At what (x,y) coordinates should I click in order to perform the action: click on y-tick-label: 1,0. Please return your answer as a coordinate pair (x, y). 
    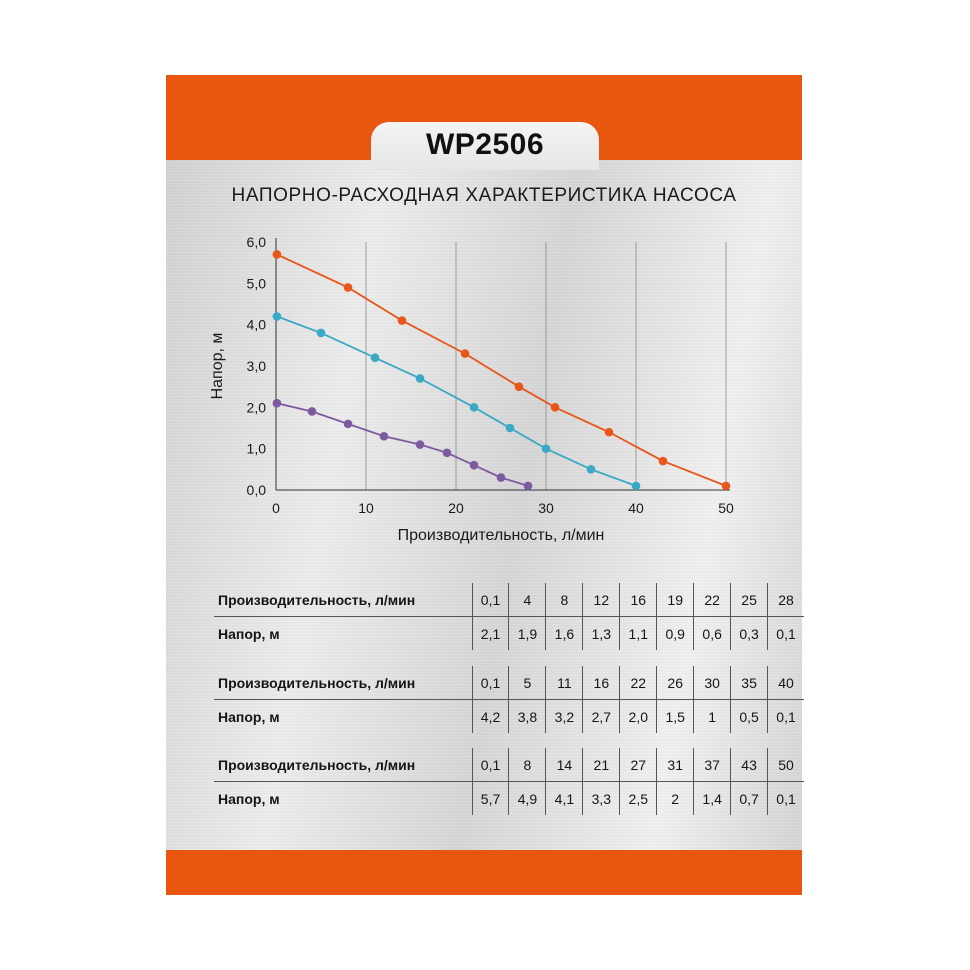
    Looking at the image, I should click on (257, 449).